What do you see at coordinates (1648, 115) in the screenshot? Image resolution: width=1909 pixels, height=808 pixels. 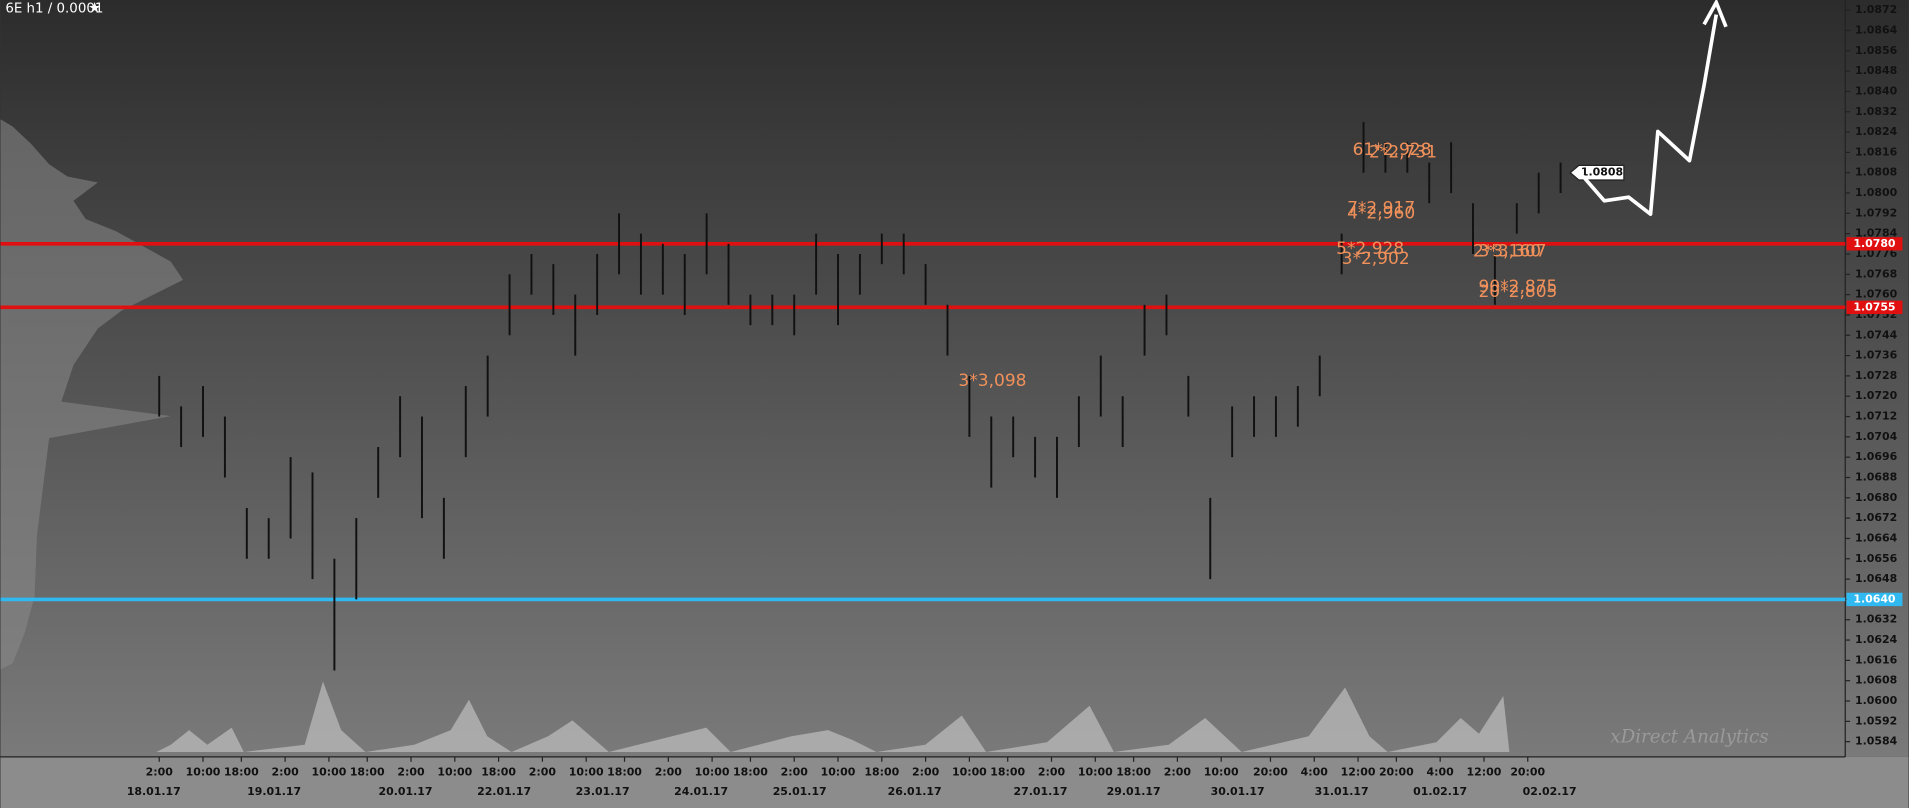 I see `projection-arrow` at bounding box center [1648, 115].